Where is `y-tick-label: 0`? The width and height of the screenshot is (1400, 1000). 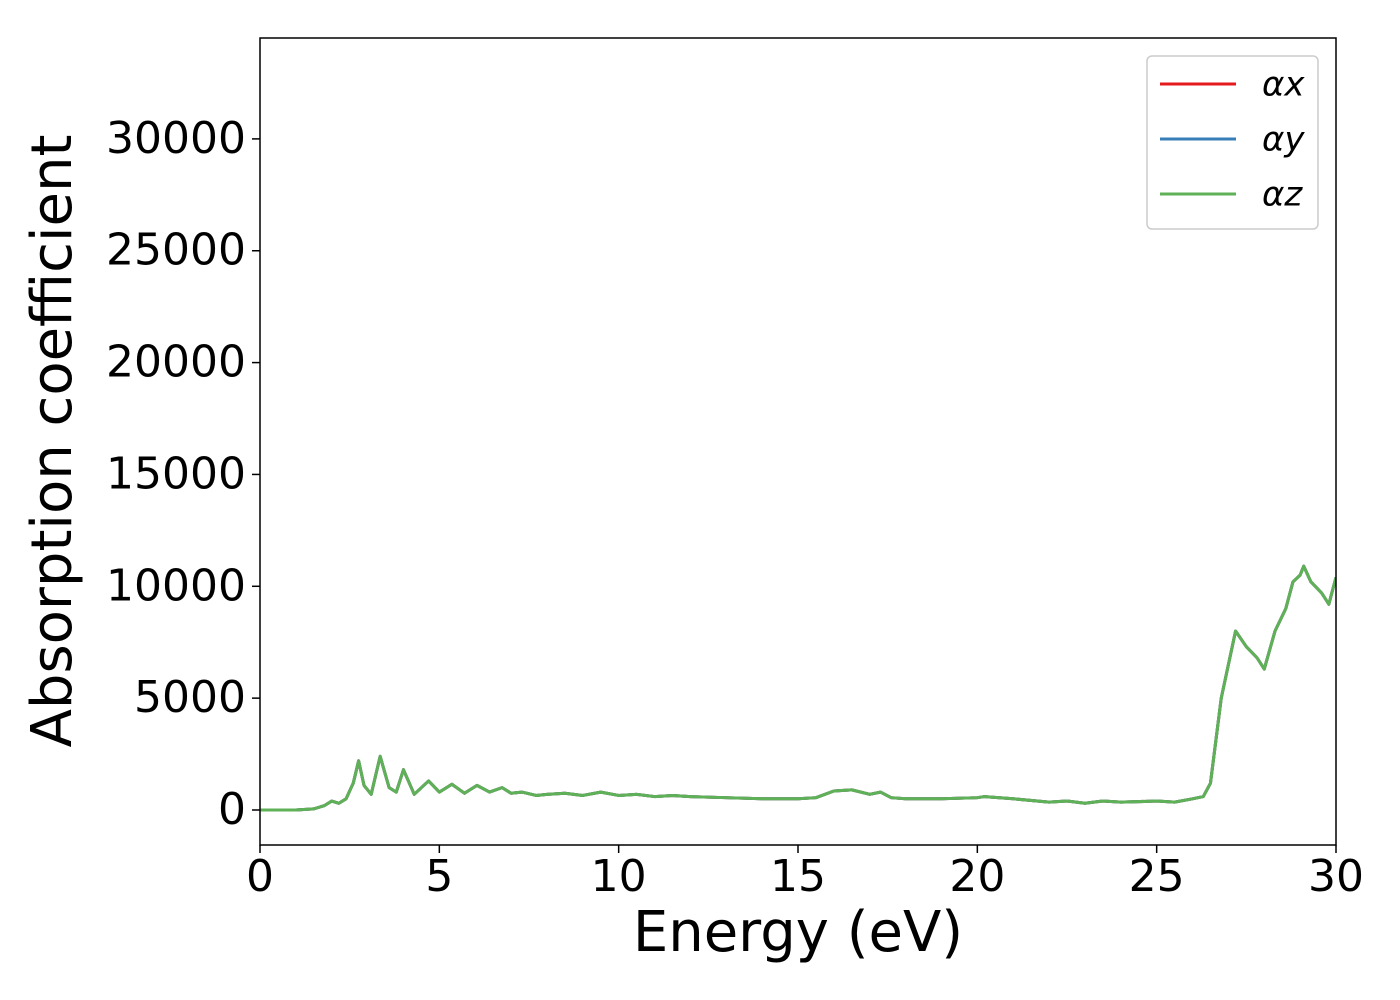 y-tick-label: 0 is located at coordinates (232, 809).